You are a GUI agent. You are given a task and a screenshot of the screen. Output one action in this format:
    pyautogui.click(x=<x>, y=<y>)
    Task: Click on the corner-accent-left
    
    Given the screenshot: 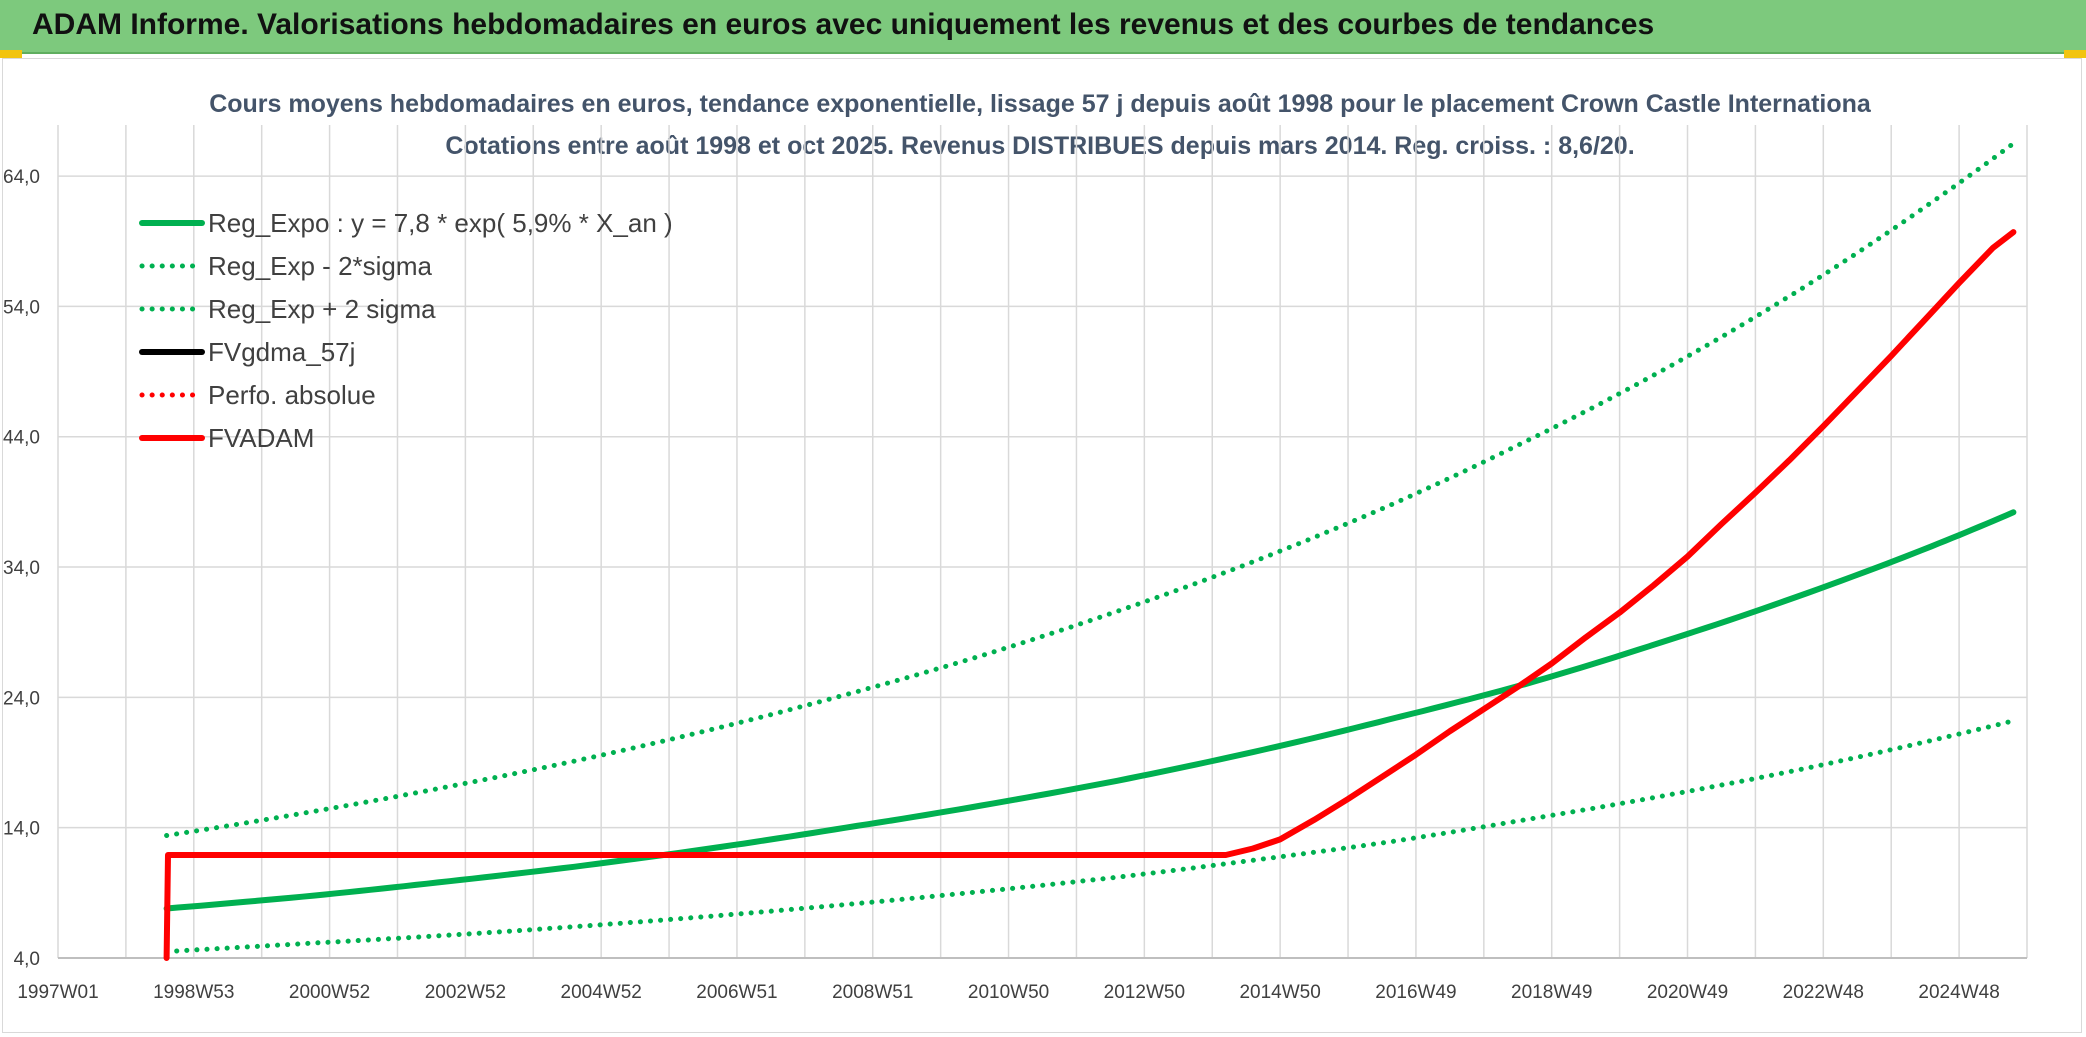 What is the action you would take?
    pyautogui.click(x=11, y=54)
    